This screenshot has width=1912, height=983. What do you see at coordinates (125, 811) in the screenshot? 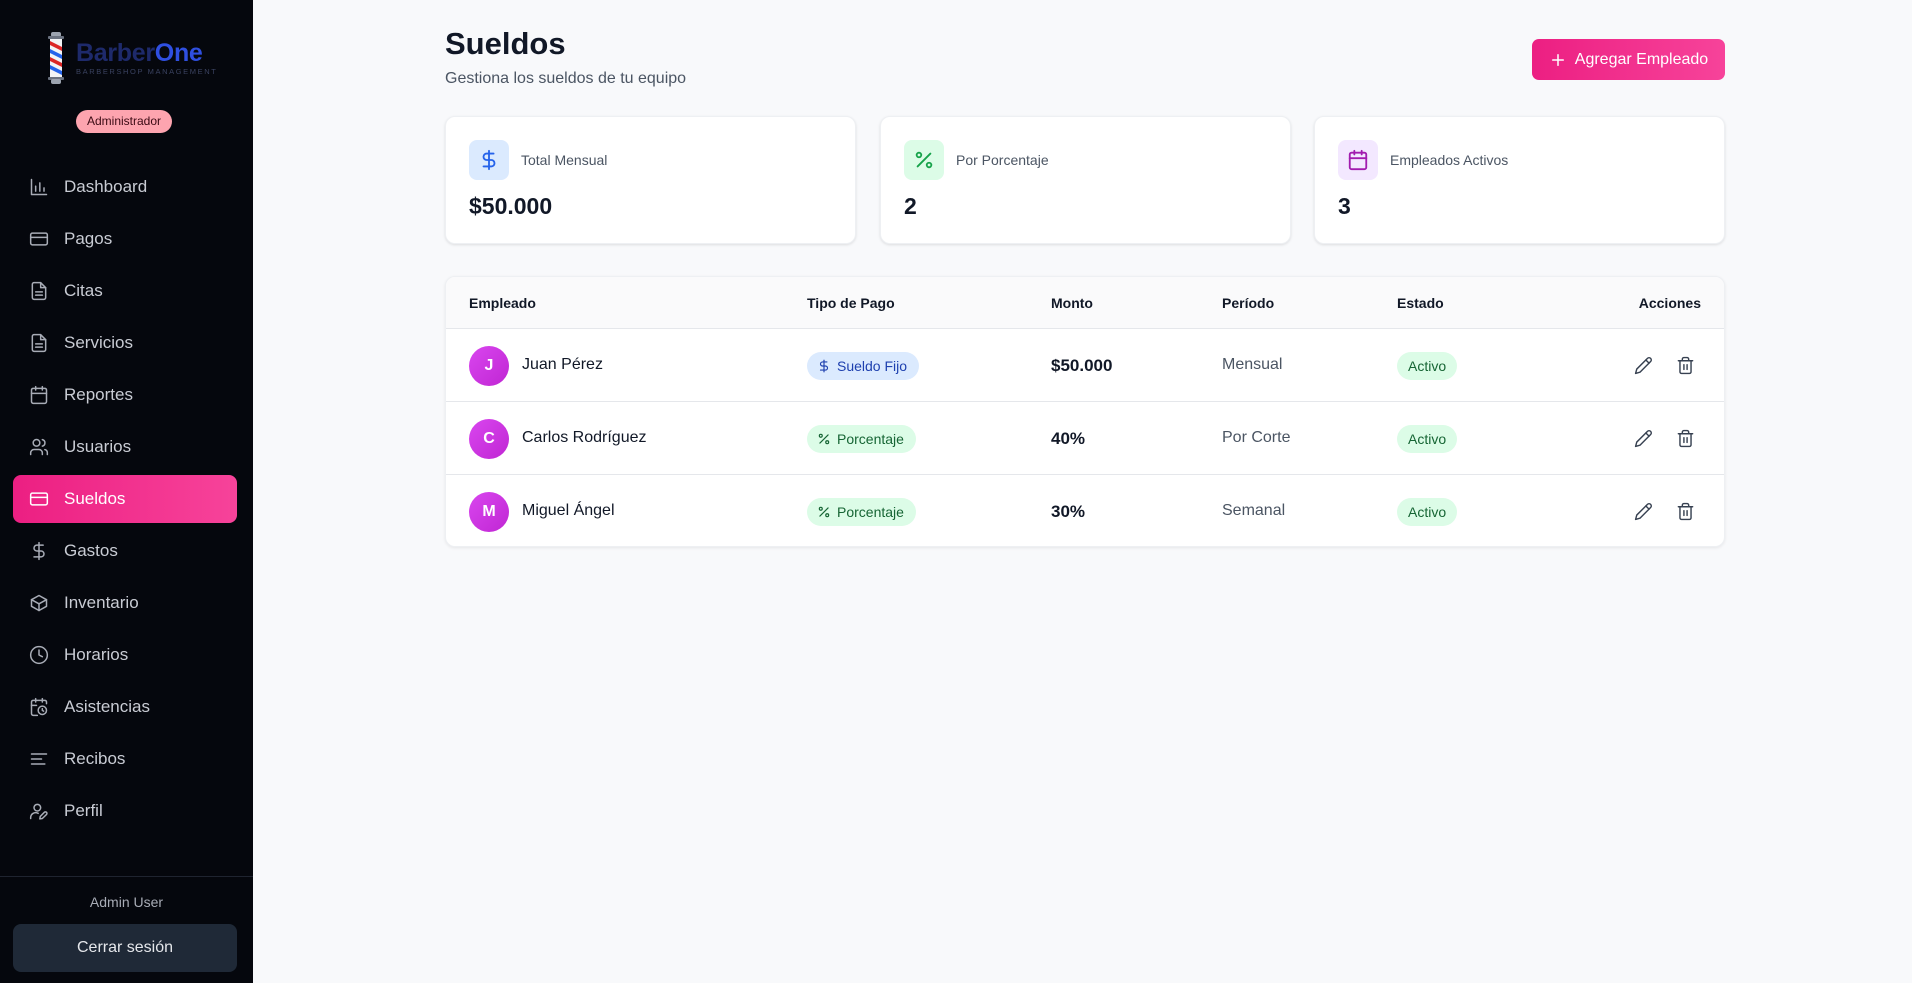
I see `sidebar-item-perfil: Perfil` at bounding box center [125, 811].